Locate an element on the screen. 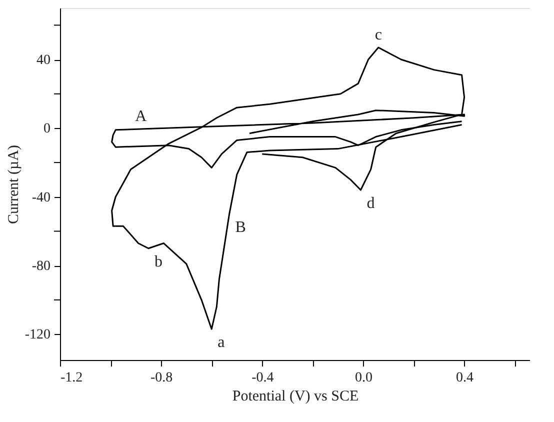 Image resolution: width=554 pixels, height=422 pixels. x-tick-label: -0.4 is located at coordinates (263, 378).